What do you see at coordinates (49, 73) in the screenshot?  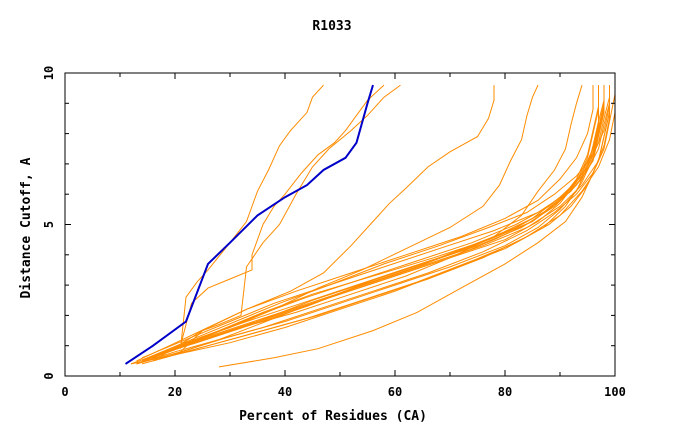 I see `y-tick-label: 10` at bounding box center [49, 73].